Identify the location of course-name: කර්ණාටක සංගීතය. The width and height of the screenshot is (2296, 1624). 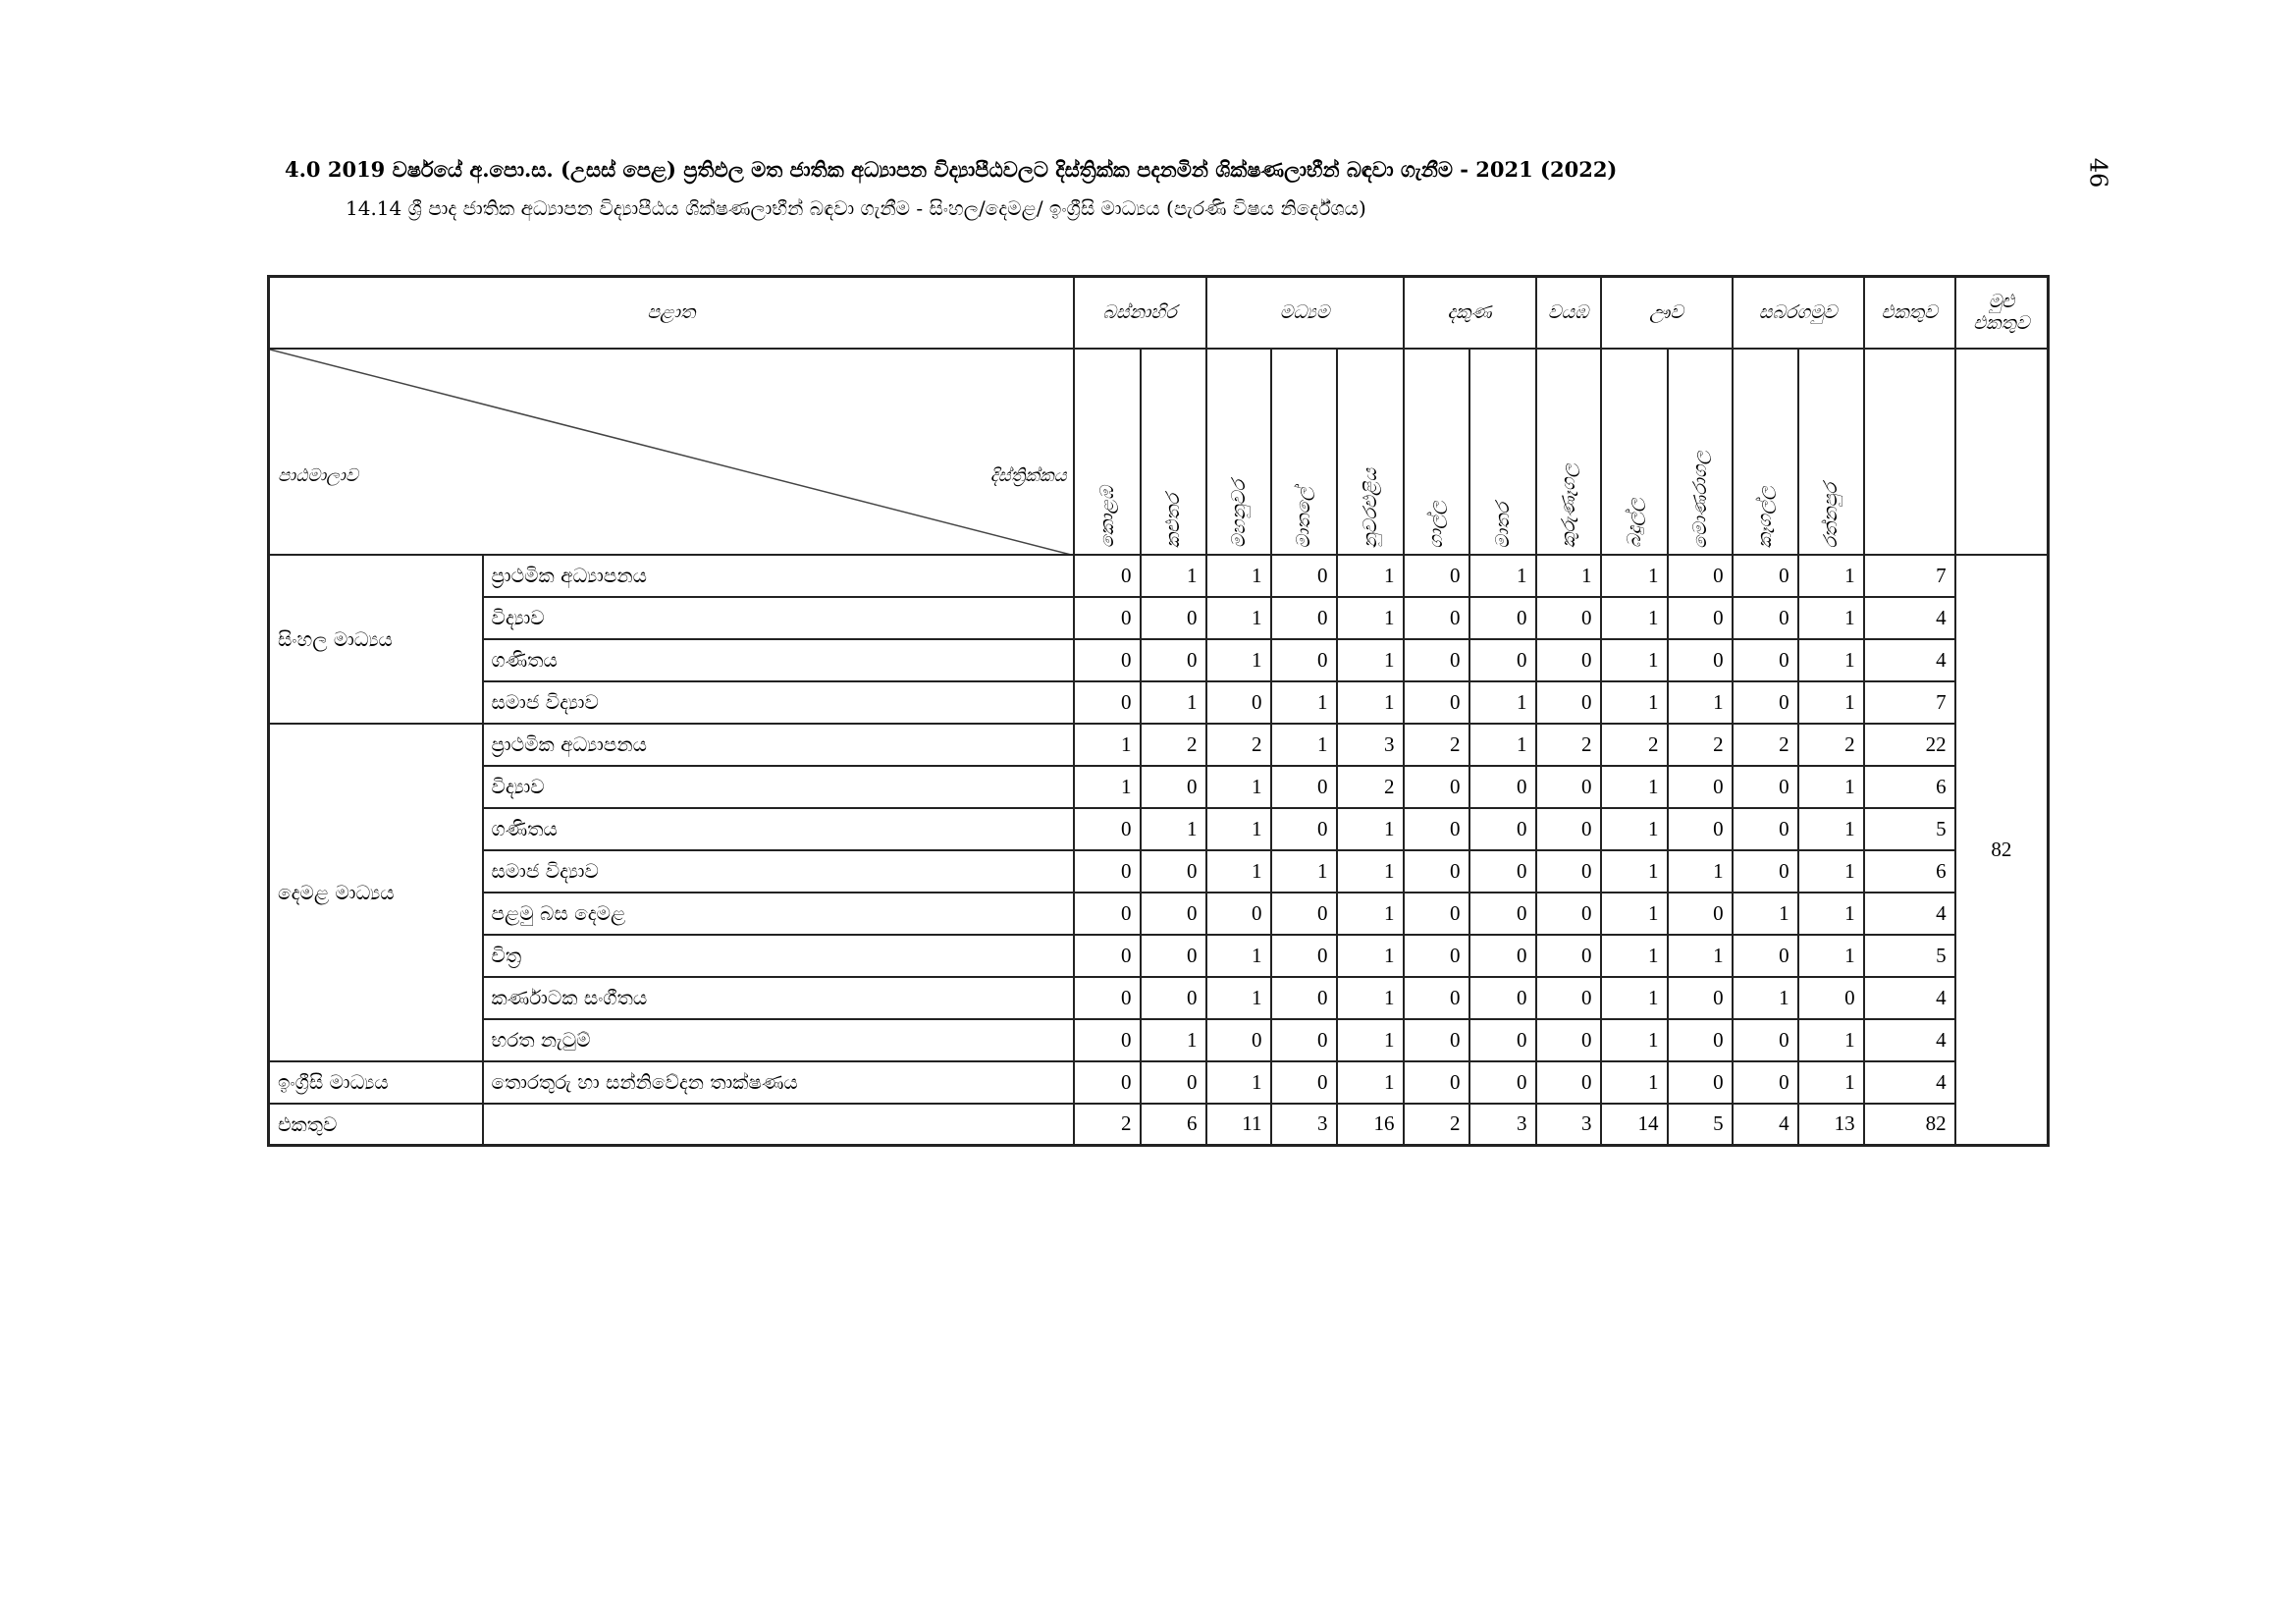
(778, 997).